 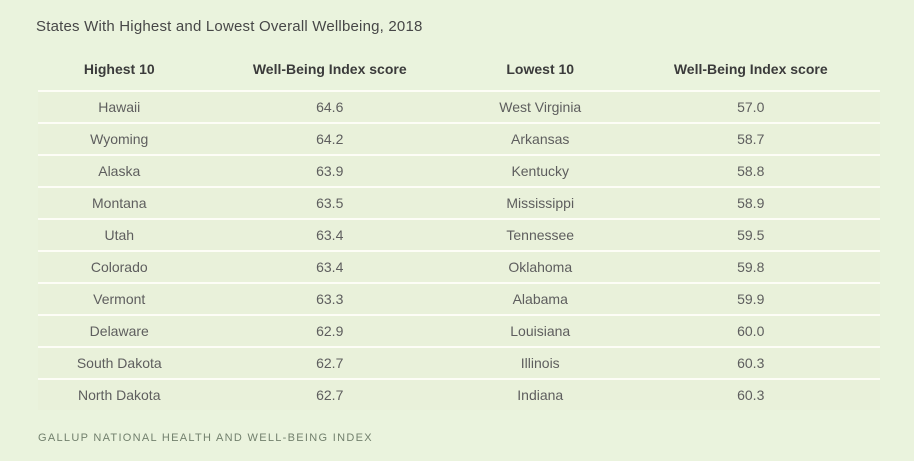 I want to click on lowest-score-cell: 58.9, so click(x=750, y=203).